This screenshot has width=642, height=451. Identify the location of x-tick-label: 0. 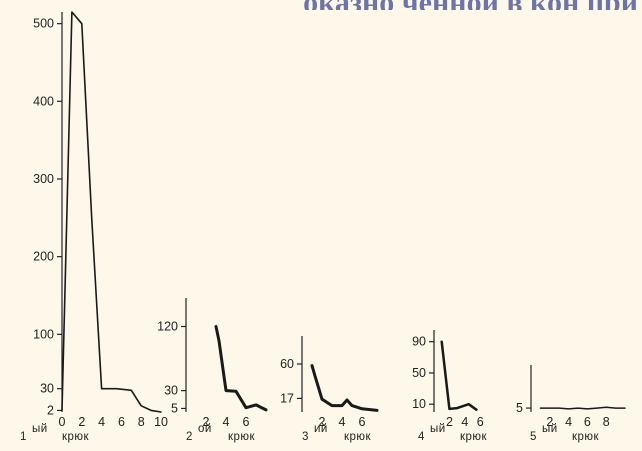
(62, 422).